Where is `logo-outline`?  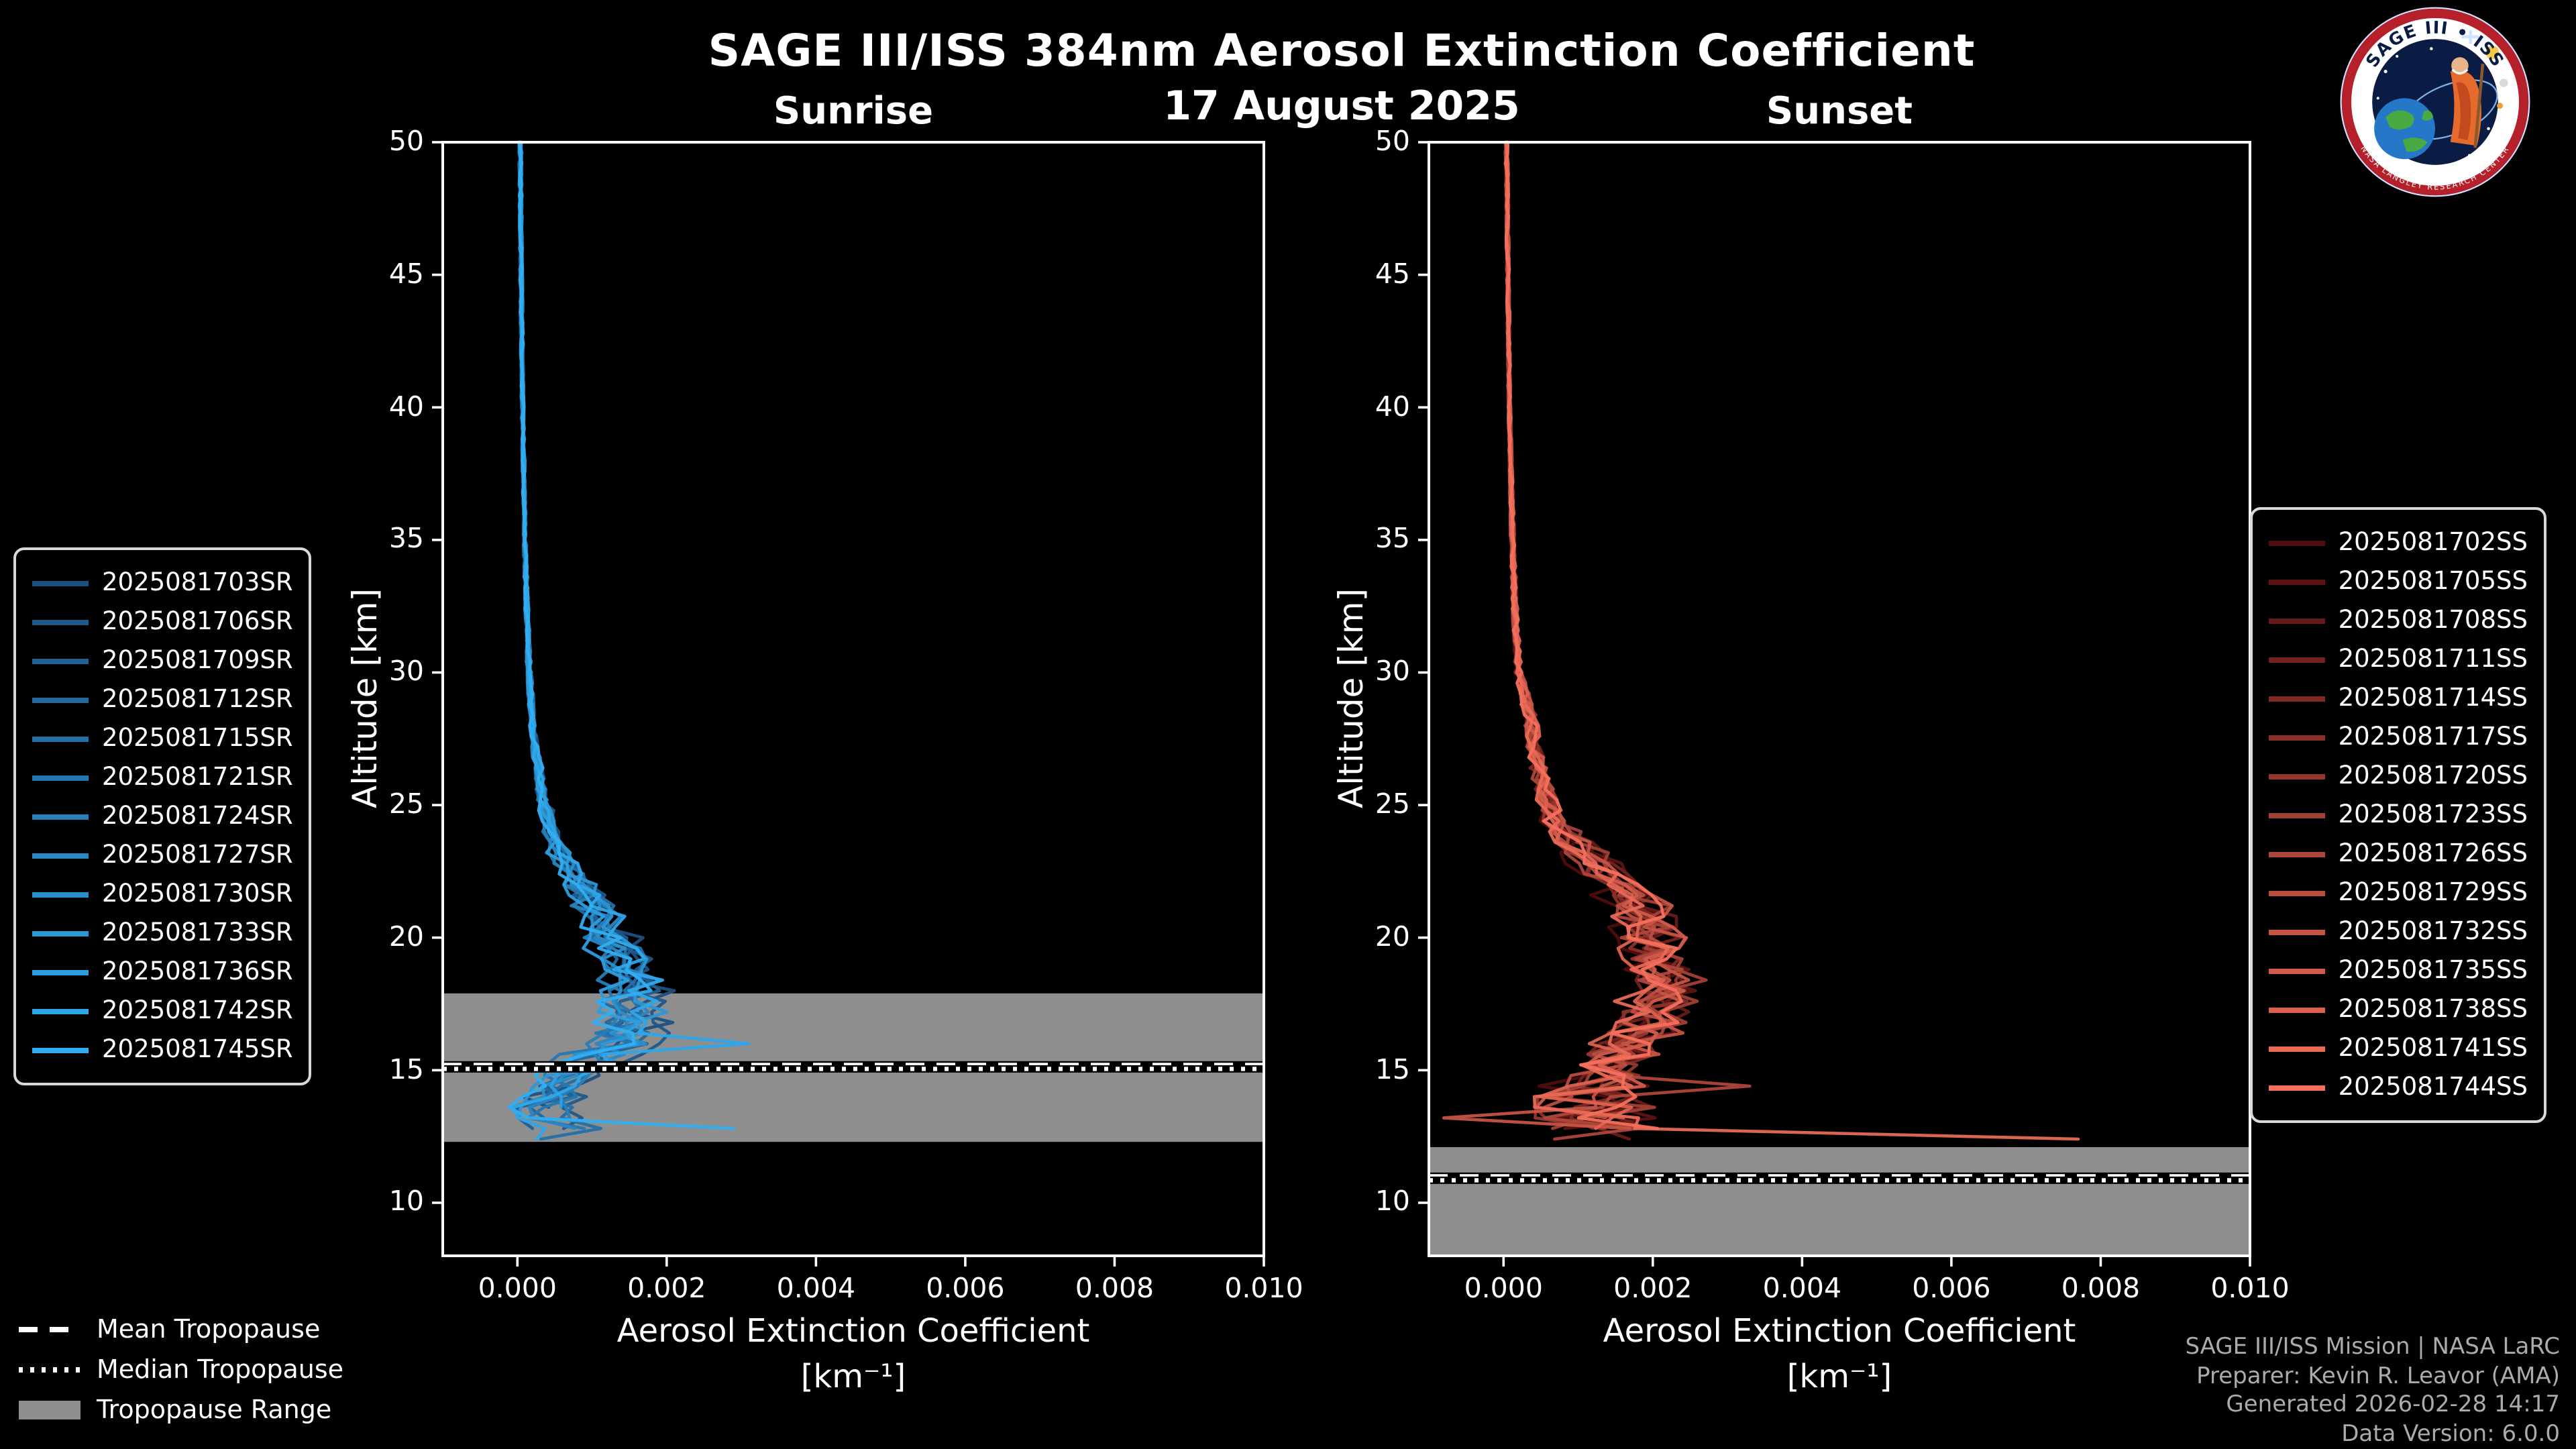 logo-outline is located at coordinates (2435, 102).